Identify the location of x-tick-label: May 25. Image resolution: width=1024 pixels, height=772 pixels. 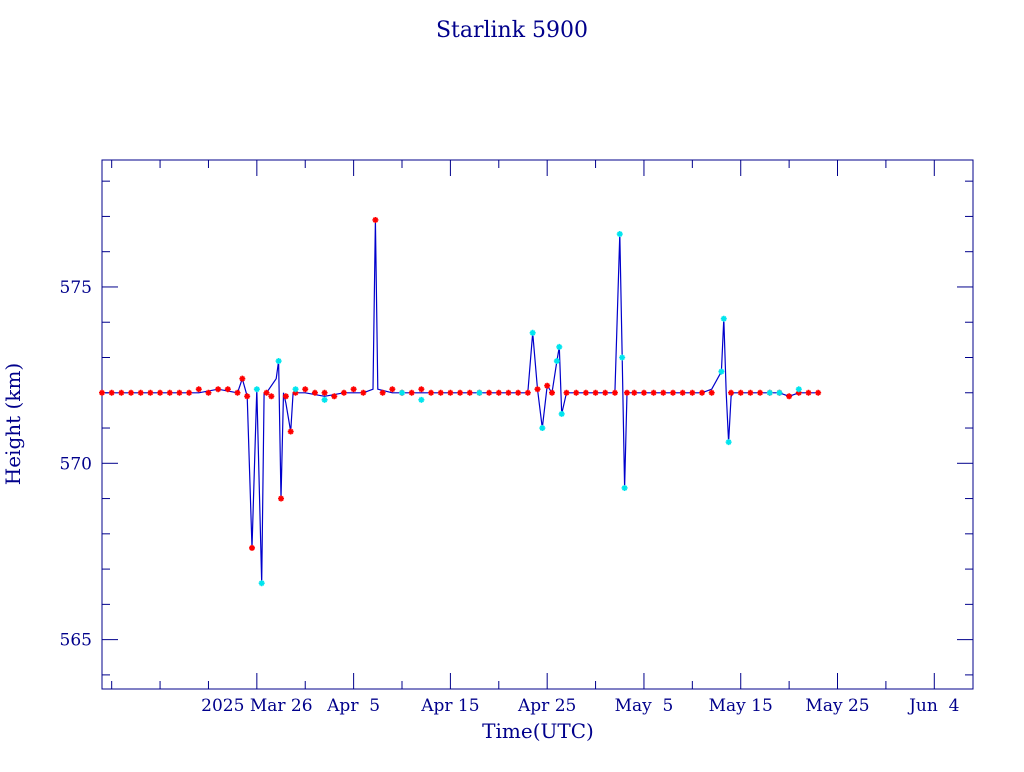
(837, 706).